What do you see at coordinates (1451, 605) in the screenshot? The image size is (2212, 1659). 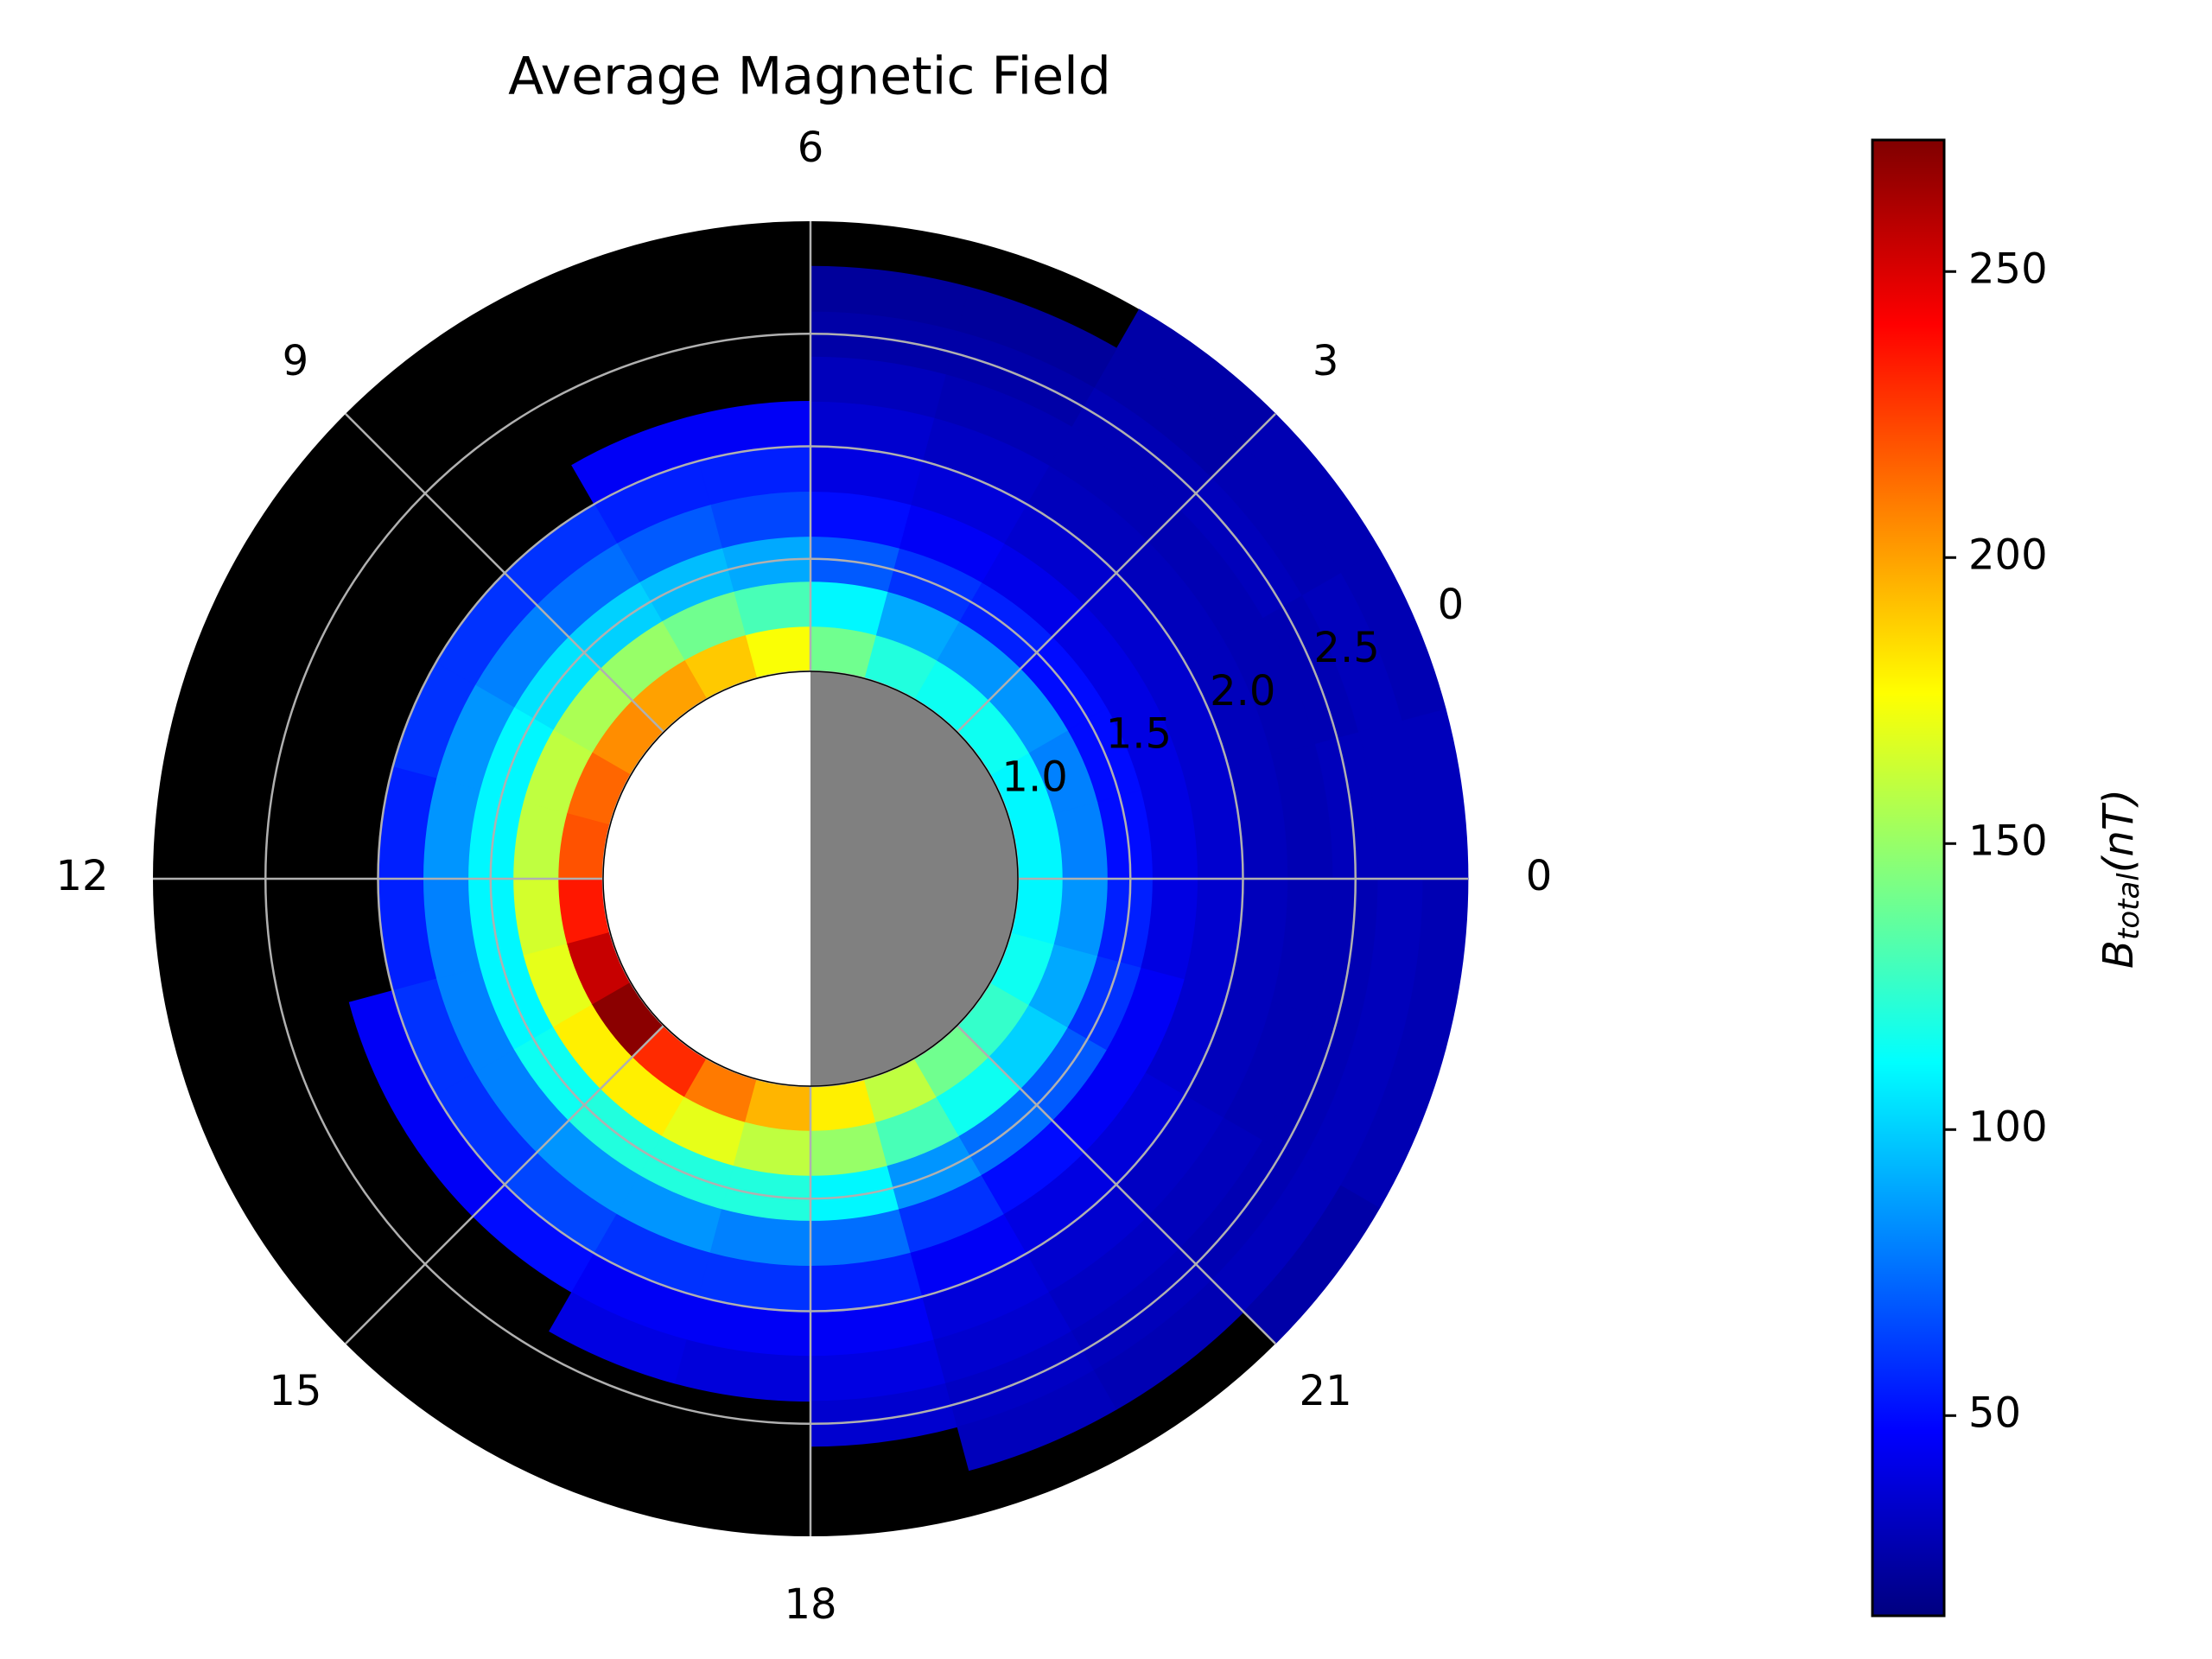 I see `r-tick-label: 0` at bounding box center [1451, 605].